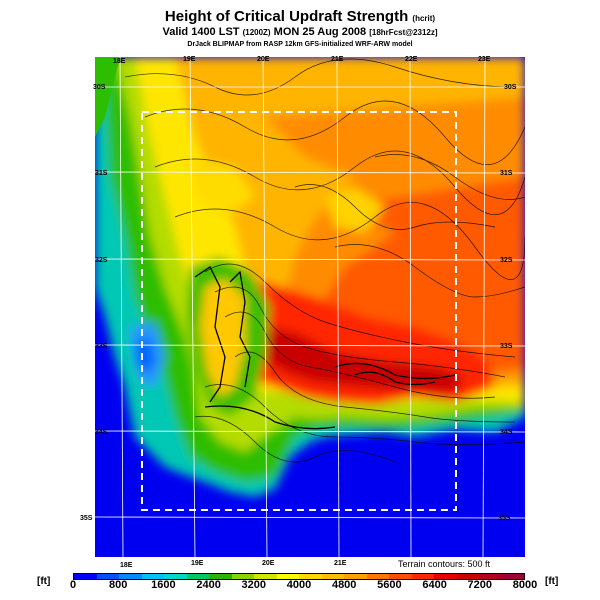 Image resolution: width=600 pixels, height=600 pixels. What do you see at coordinates (424, 18) in the screenshot?
I see `title-unit: (hcrit)` at bounding box center [424, 18].